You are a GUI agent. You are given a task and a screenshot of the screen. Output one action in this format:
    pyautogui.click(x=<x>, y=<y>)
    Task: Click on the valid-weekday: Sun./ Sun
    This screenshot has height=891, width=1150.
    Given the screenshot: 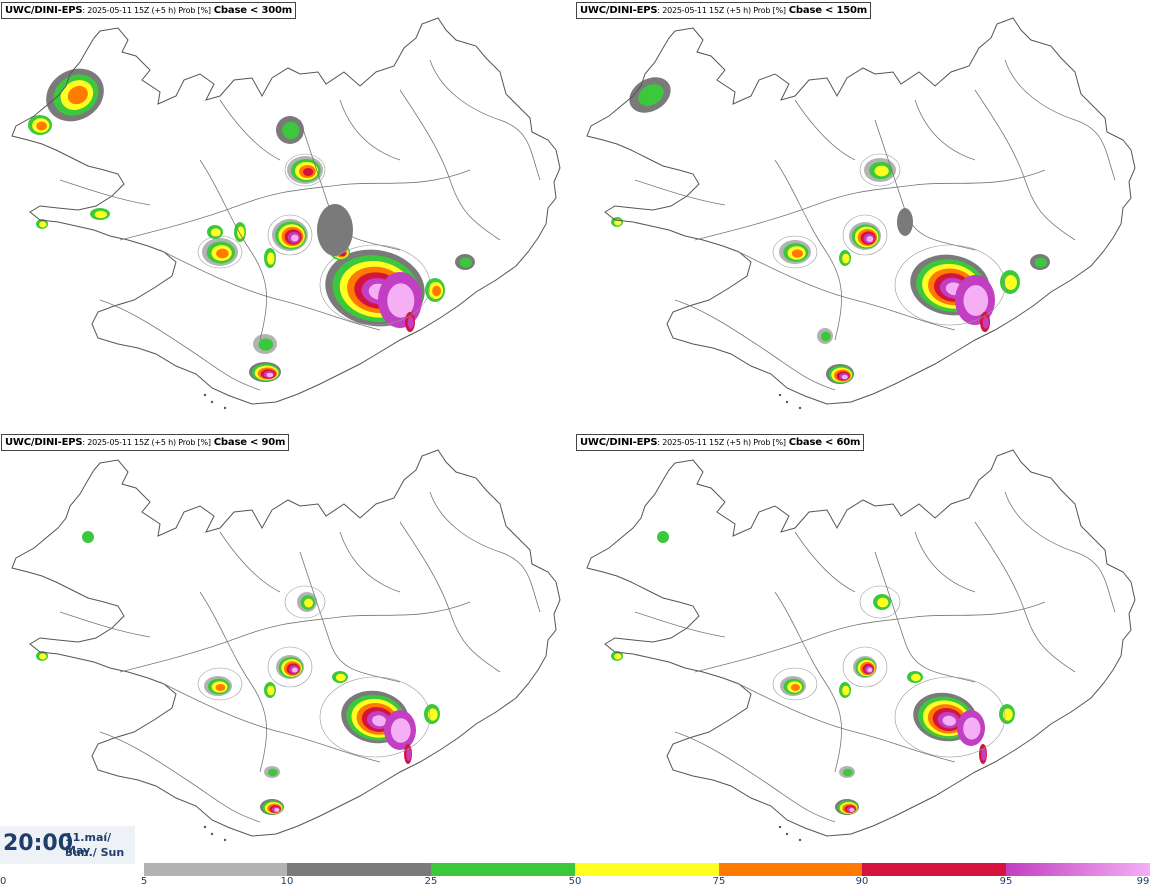 What is the action you would take?
    pyautogui.click(x=95, y=852)
    